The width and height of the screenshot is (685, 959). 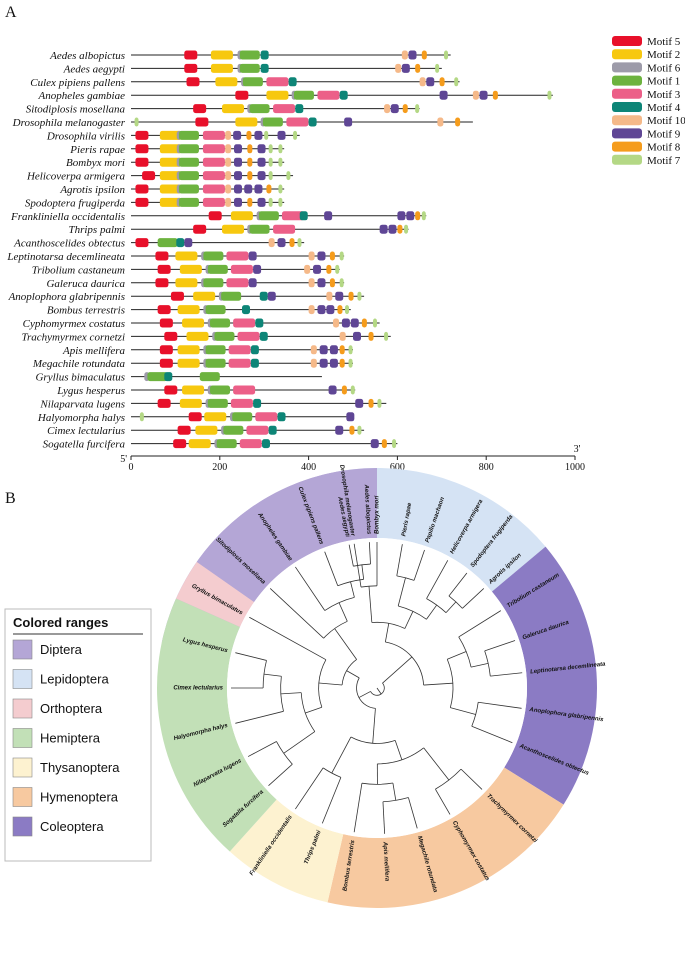 I want to click on panel-a-label: A, so click(x=11, y=12).